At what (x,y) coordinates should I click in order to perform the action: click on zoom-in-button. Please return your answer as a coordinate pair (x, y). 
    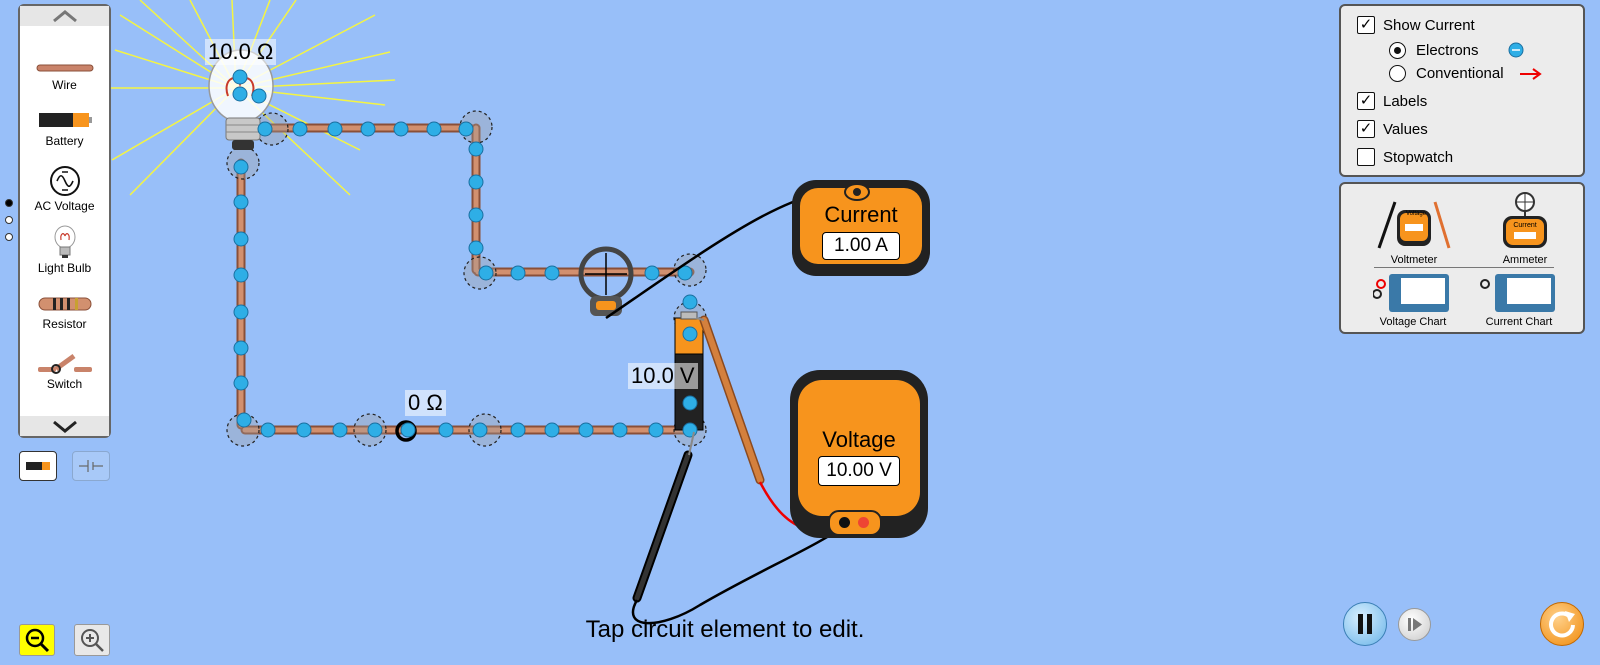
    Looking at the image, I should click on (92, 640).